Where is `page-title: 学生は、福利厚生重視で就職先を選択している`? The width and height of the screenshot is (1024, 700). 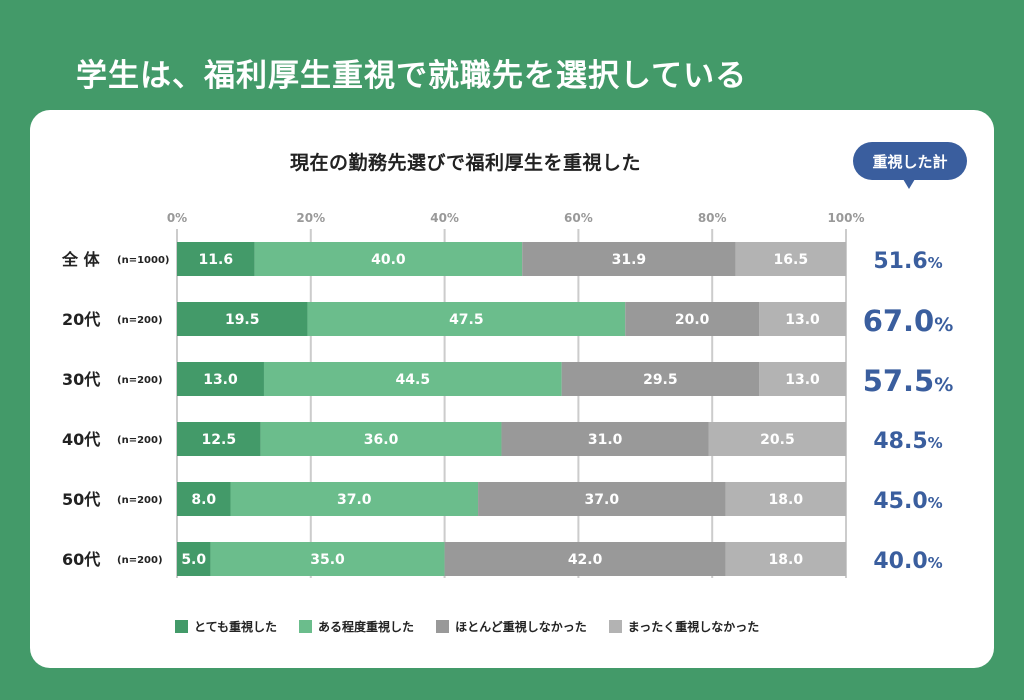 page-title: 学生は、福利厚生重視で就職先を選択している is located at coordinates (412, 76).